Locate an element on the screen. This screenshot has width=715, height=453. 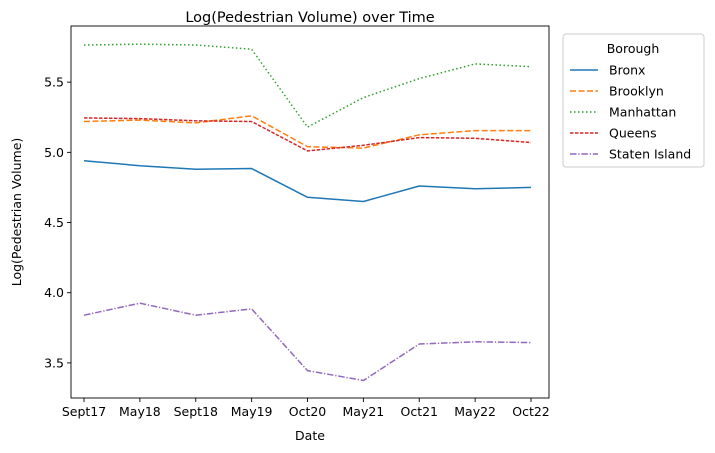
chart-title: Log(Pedestrian Volume) over Time is located at coordinates (309, 18).